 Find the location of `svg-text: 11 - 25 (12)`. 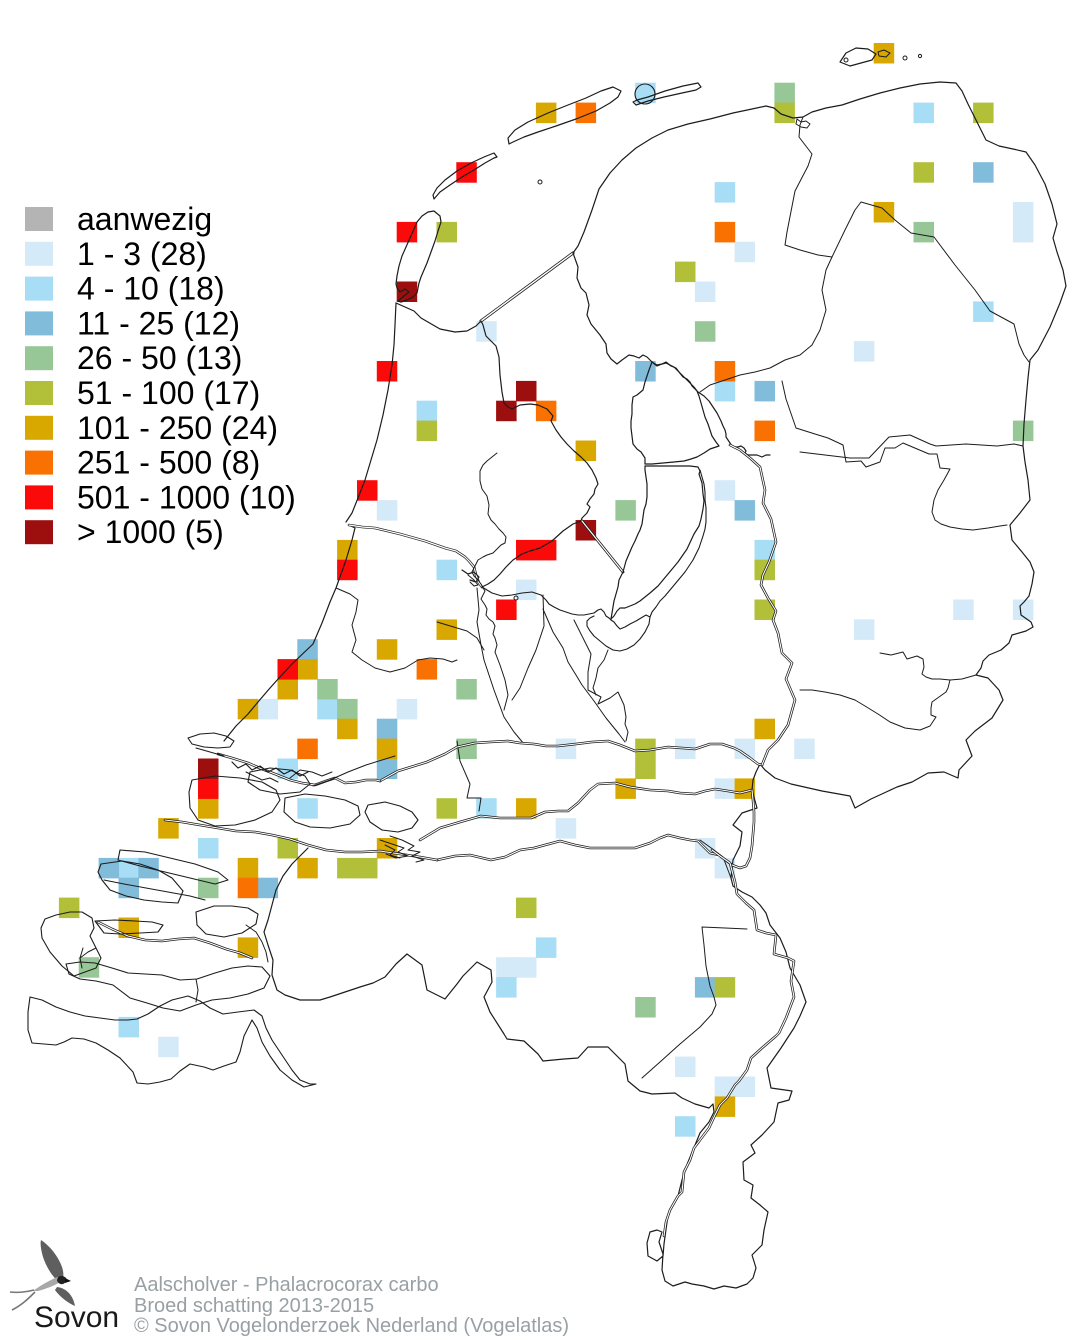

svg-text: 11 - 25 (12) is located at coordinates (158, 323).